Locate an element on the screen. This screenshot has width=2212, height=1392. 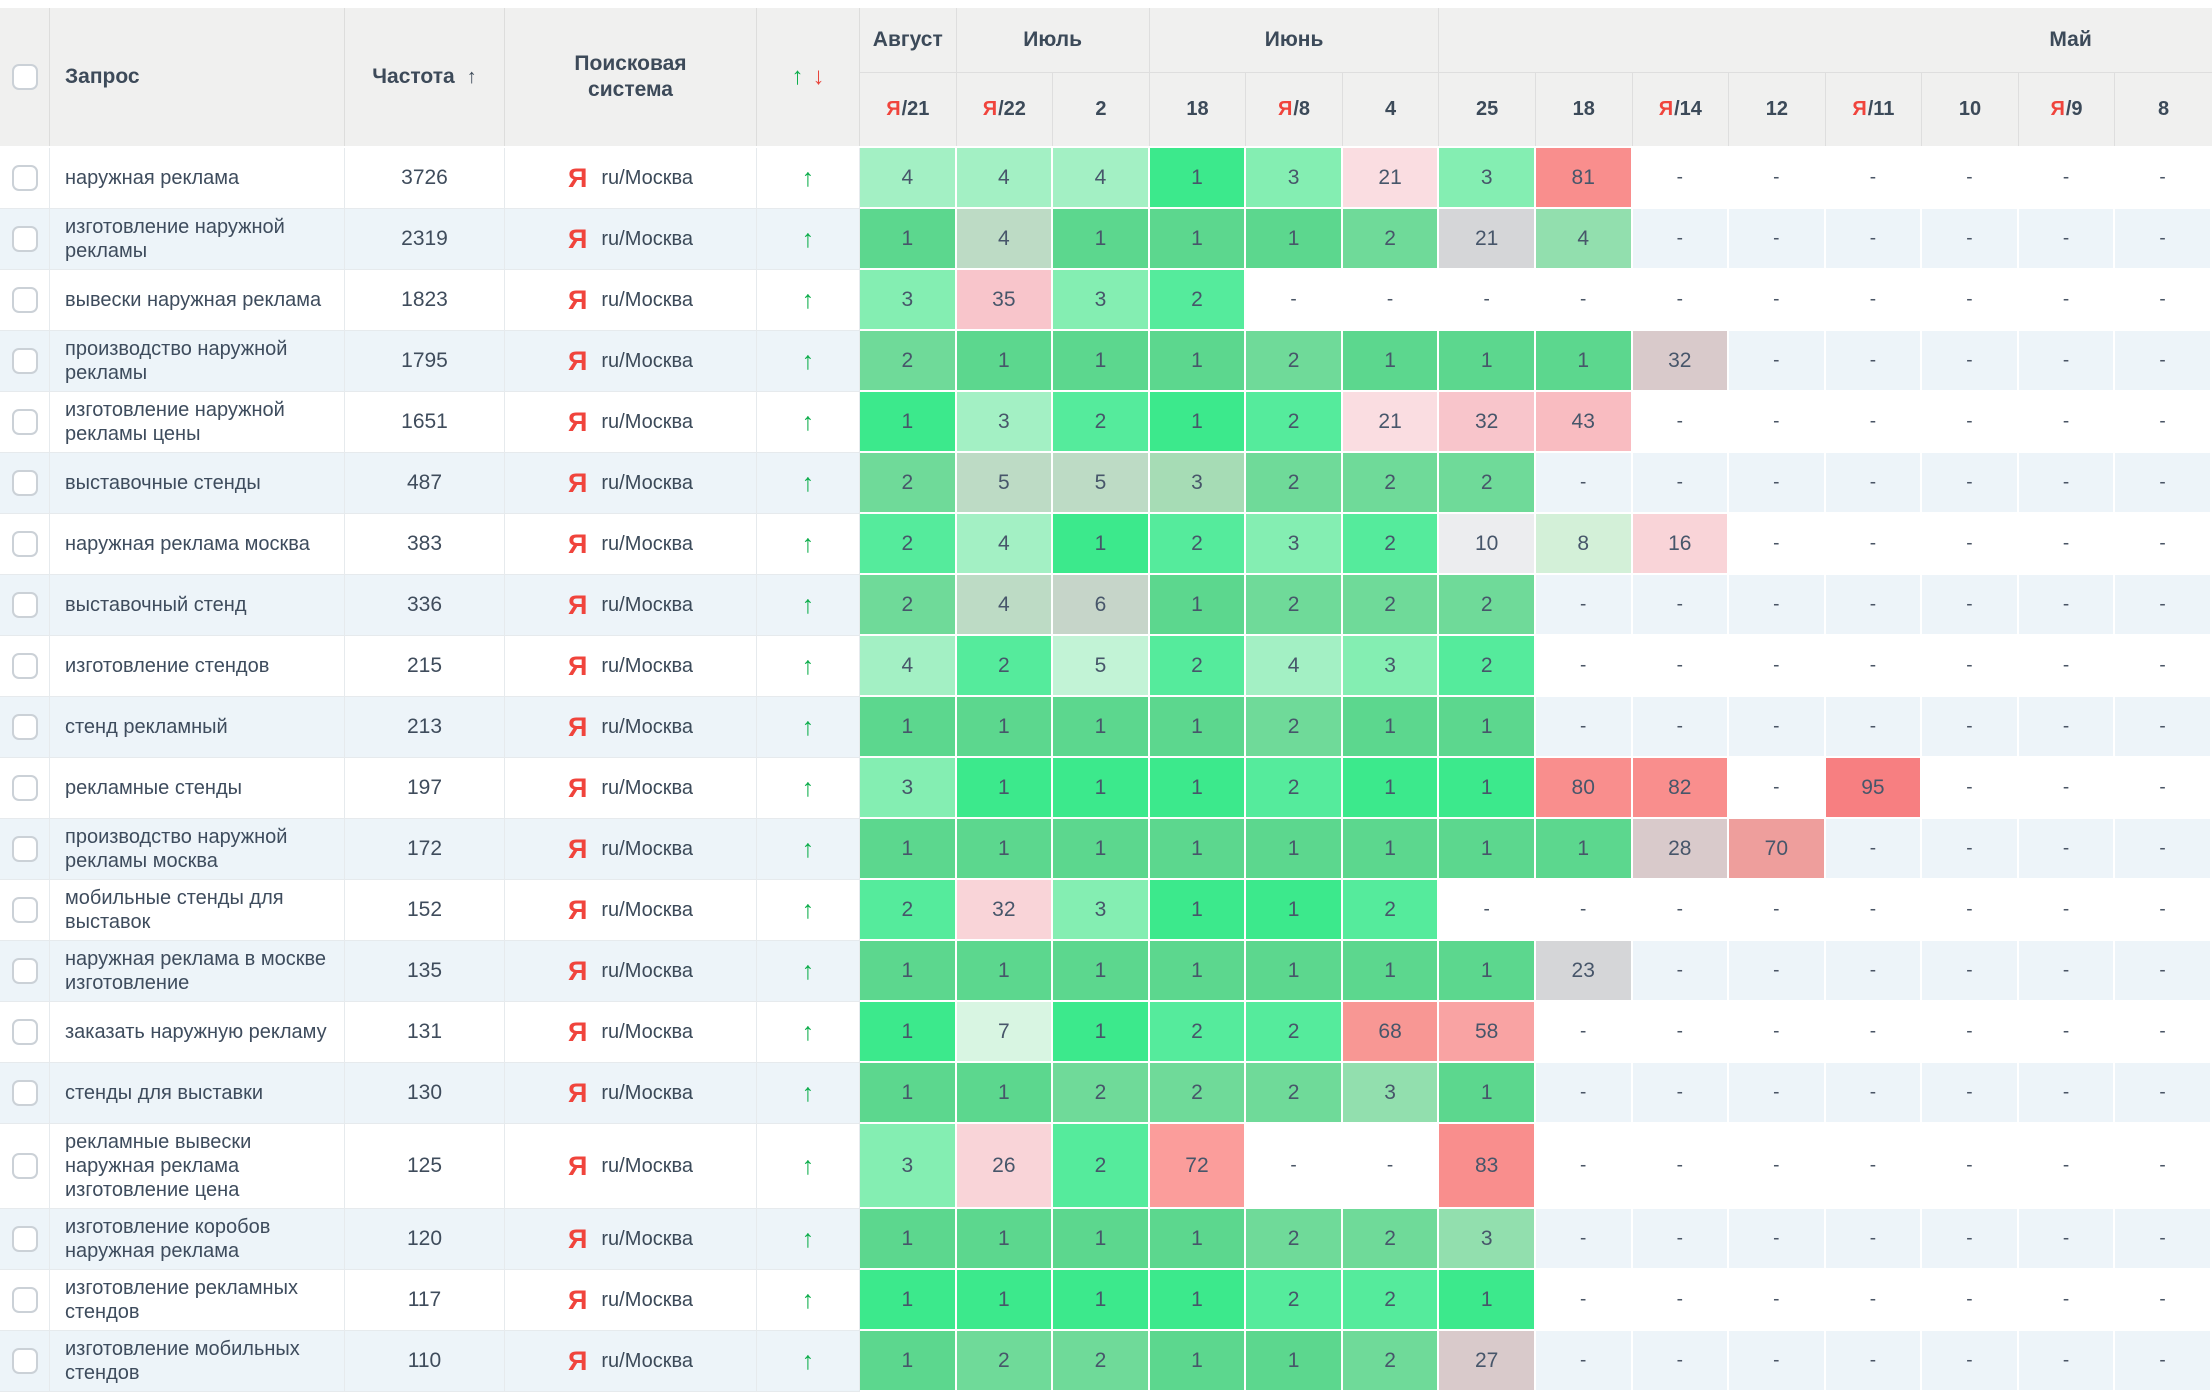
query-text: изготовление наружной рекламы цены is located at coordinates (175, 422).